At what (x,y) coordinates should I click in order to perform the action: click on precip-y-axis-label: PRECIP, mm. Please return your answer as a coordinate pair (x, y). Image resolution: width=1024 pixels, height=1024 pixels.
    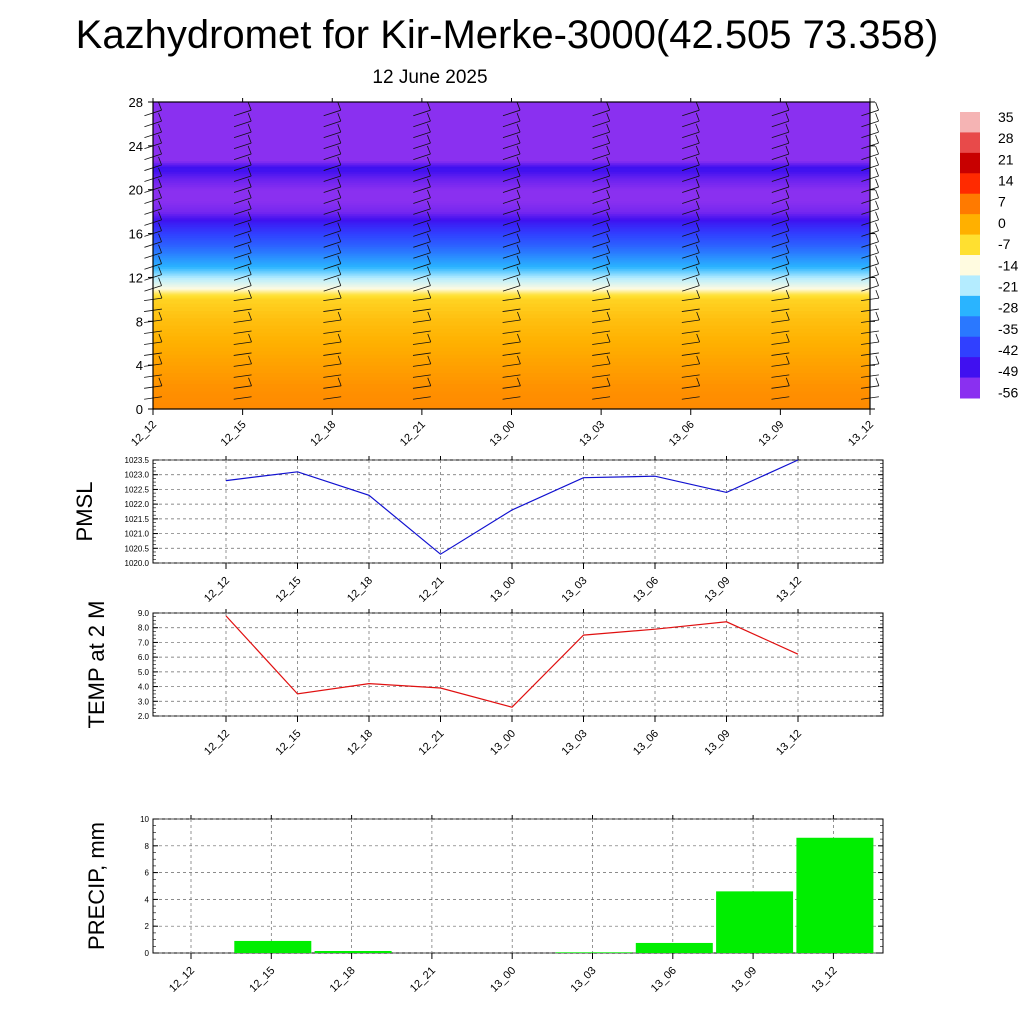
    Looking at the image, I should click on (96, 886).